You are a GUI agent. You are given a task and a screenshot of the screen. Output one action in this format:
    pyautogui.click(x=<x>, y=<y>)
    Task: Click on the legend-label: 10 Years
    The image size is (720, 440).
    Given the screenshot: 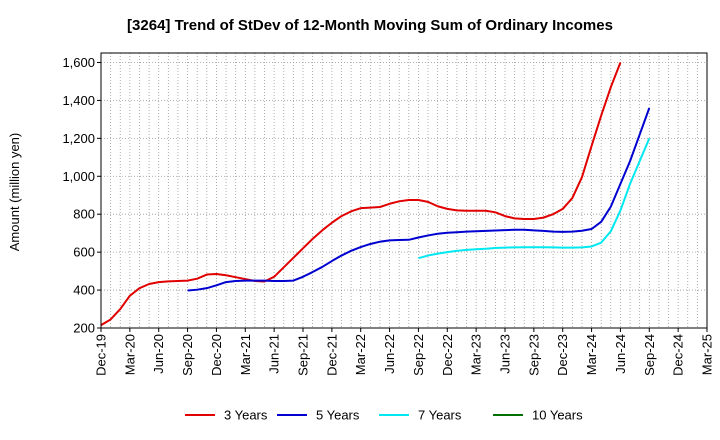 What is the action you would take?
    pyautogui.click(x=557, y=415)
    